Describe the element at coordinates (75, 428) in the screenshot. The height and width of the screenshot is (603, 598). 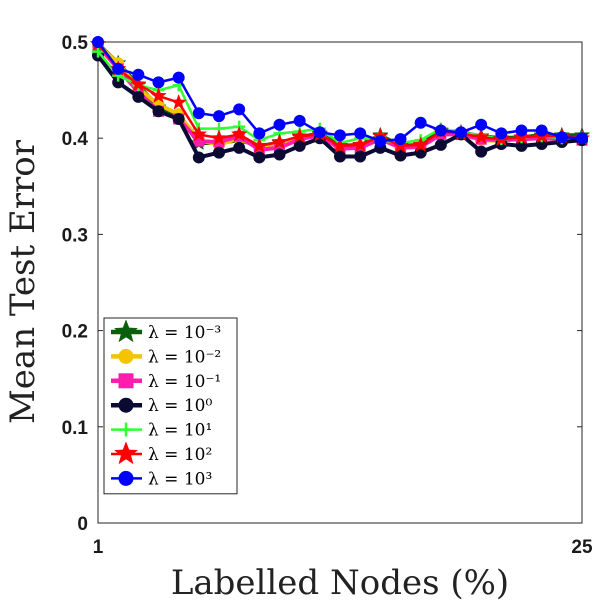
I see `y-tick-label: 0.1` at that location.